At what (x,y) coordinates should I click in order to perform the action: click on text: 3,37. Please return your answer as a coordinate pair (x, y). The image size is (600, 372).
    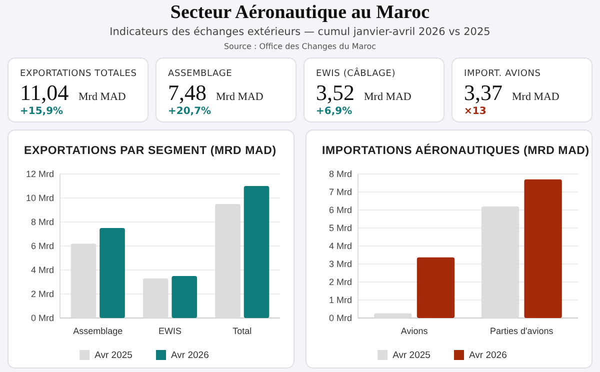
    Looking at the image, I should click on (483, 92).